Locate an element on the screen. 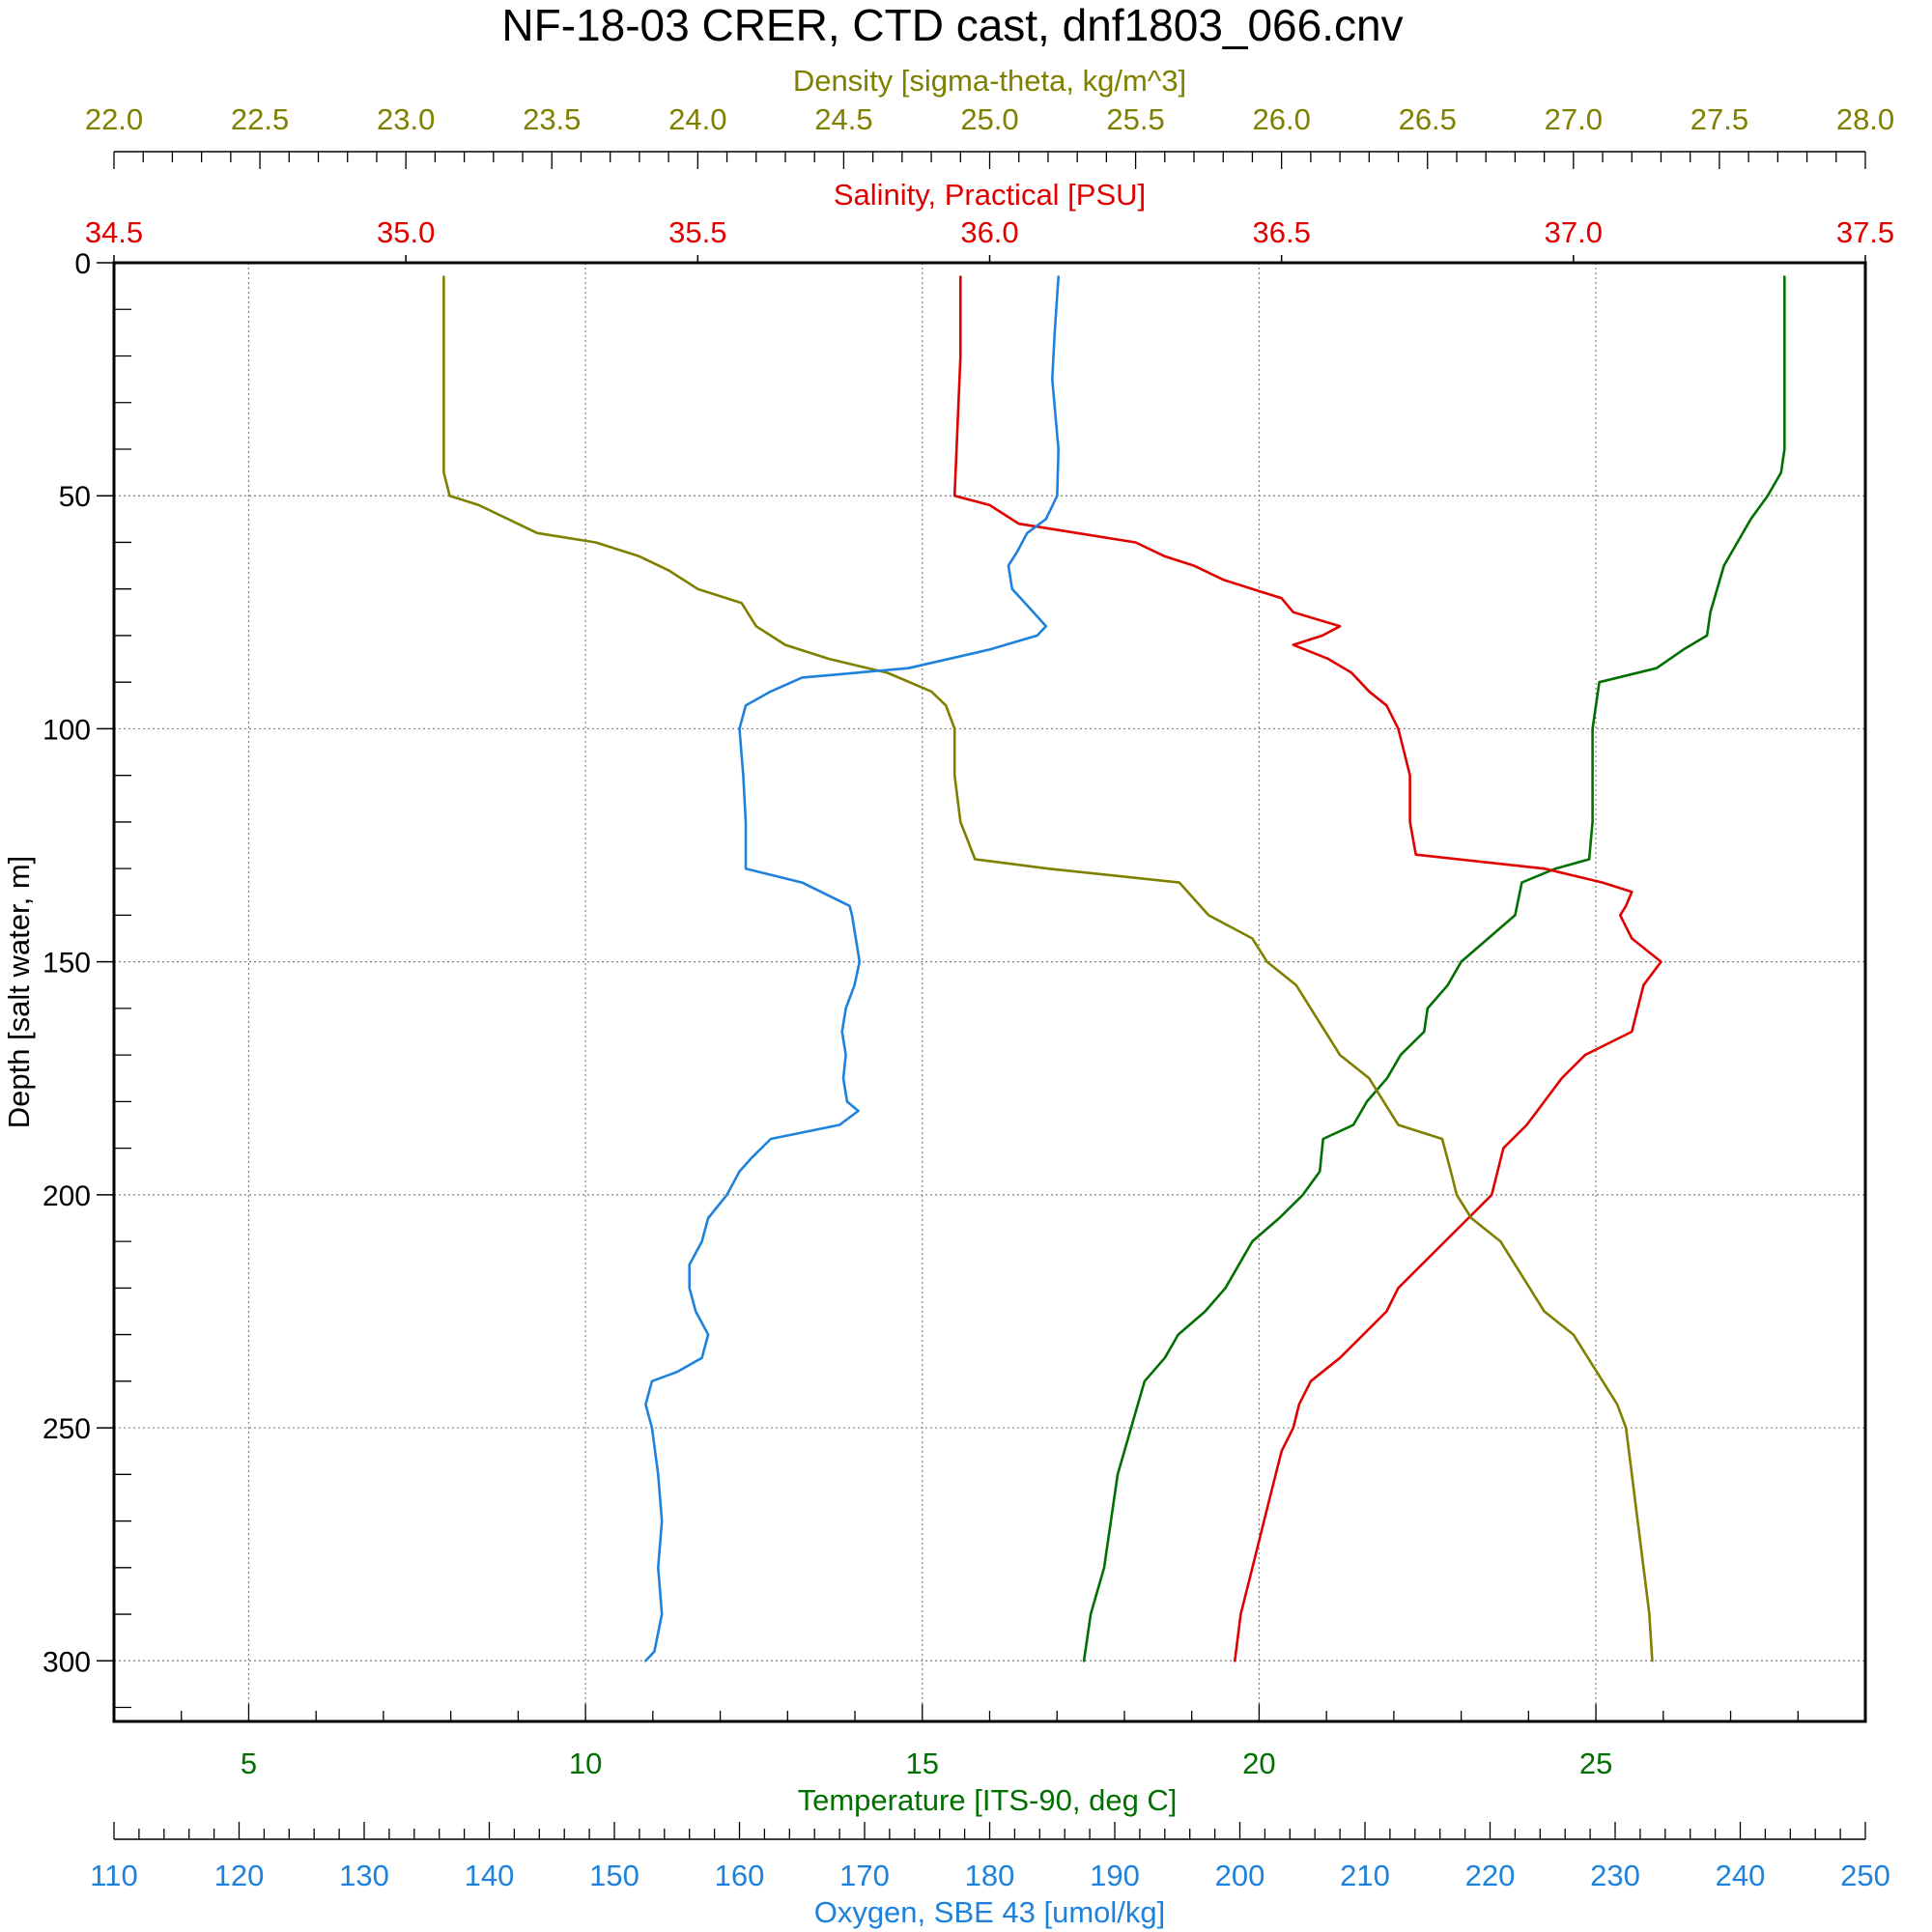  density-axis-label: Density [sigma-theta, kg/m^3] is located at coordinates (989, 81).